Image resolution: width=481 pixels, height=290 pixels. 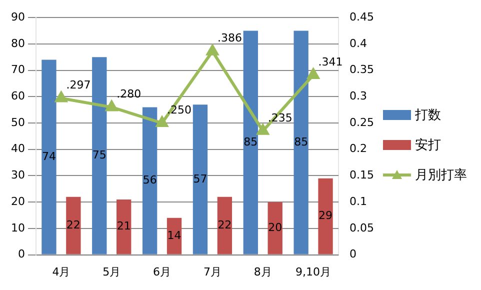 What do you see at coordinates (17, 43) in the screenshot?
I see `y-tick-label: 80` at bounding box center [17, 43].